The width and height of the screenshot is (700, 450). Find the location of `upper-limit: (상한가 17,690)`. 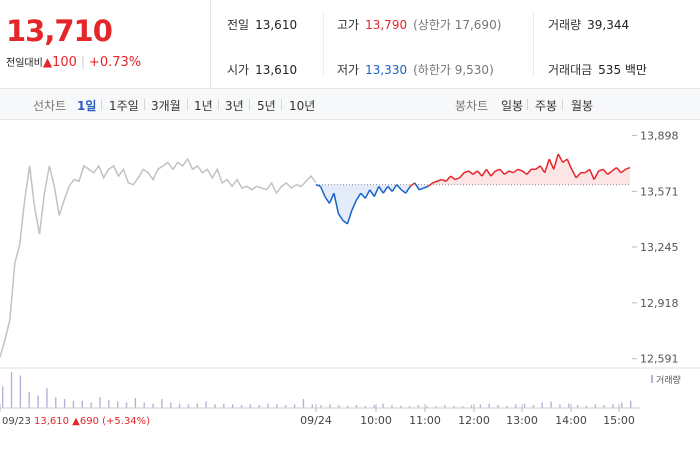

upper-limit: (상한가 17,690) is located at coordinates (457, 25).